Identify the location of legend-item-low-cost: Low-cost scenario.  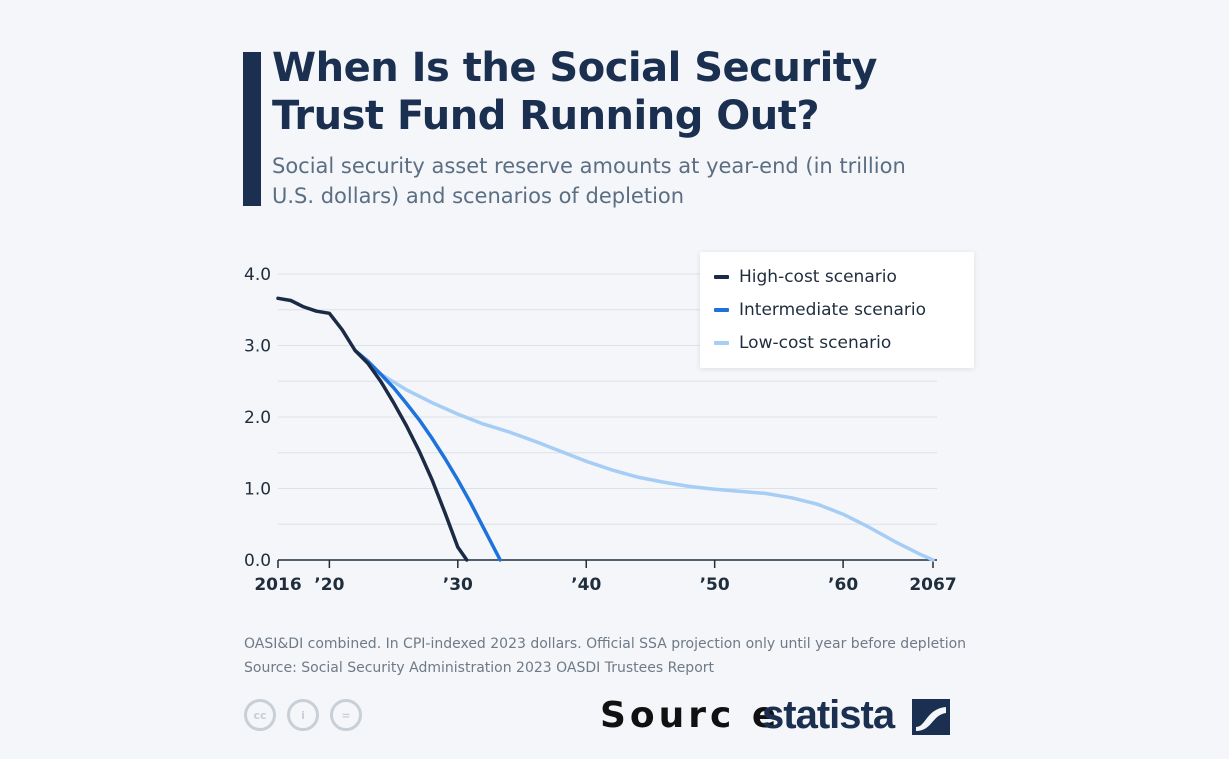
(802, 343).